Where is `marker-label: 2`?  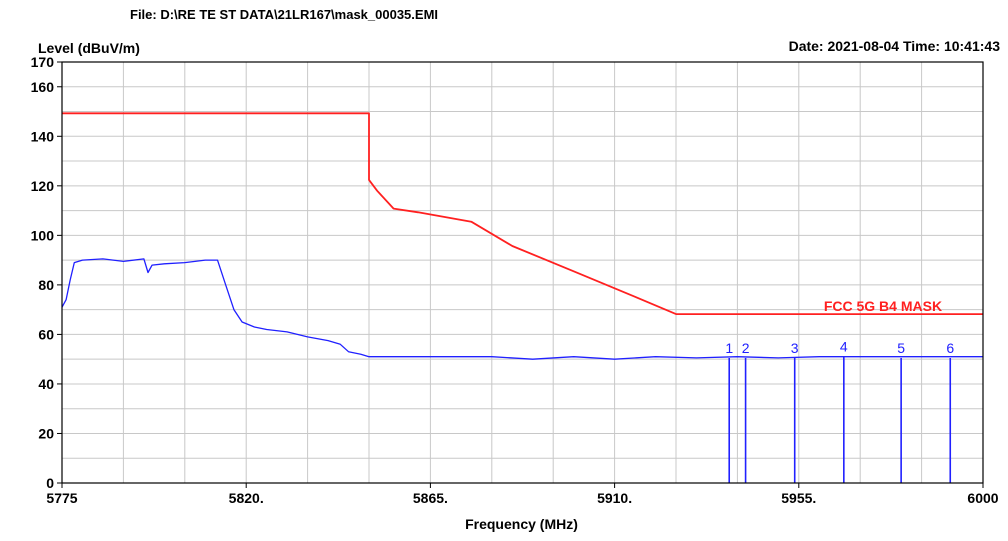
marker-label: 2 is located at coordinates (746, 348).